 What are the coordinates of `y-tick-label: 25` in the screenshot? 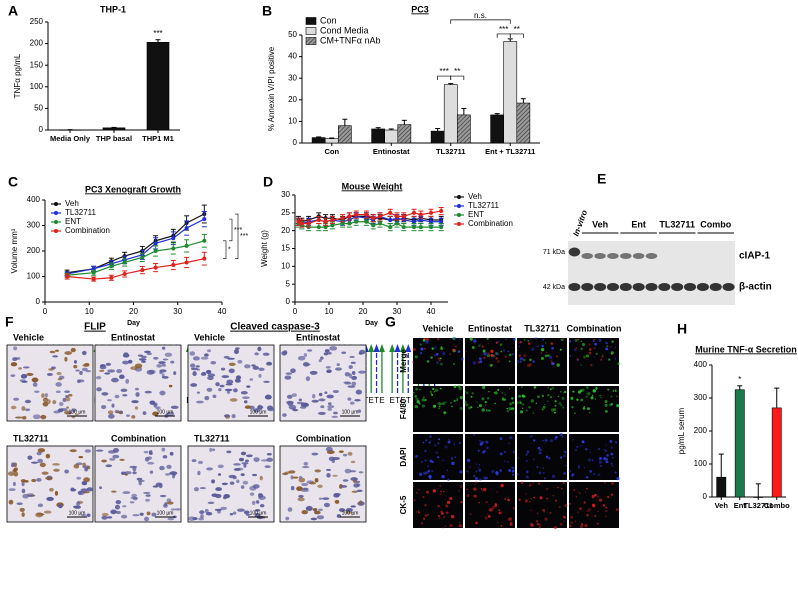 It's located at (285, 212).